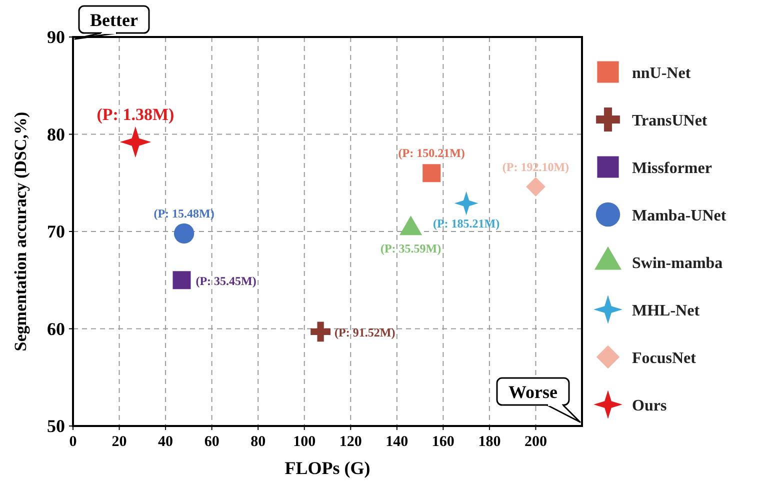  What do you see at coordinates (672, 168) in the screenshot?
I see `legend-label: Missformer` at bounding box center [672, 168].